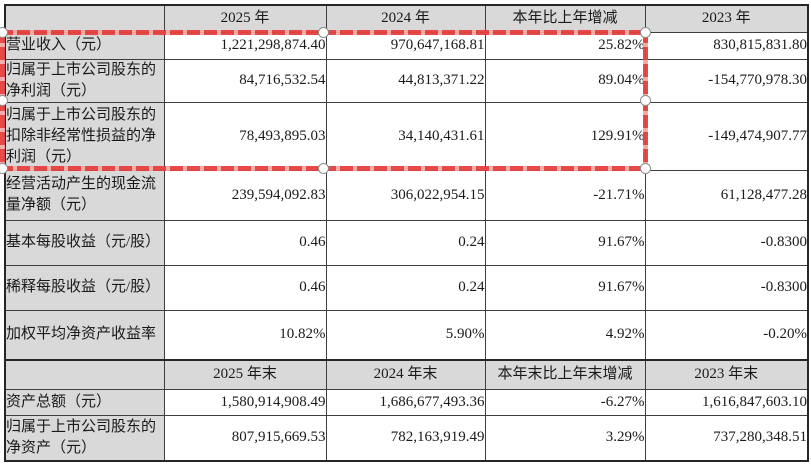  Describe the element at coordinates (245, 335) in the screenshot. I see `metric-value: 10.82%` at that location.